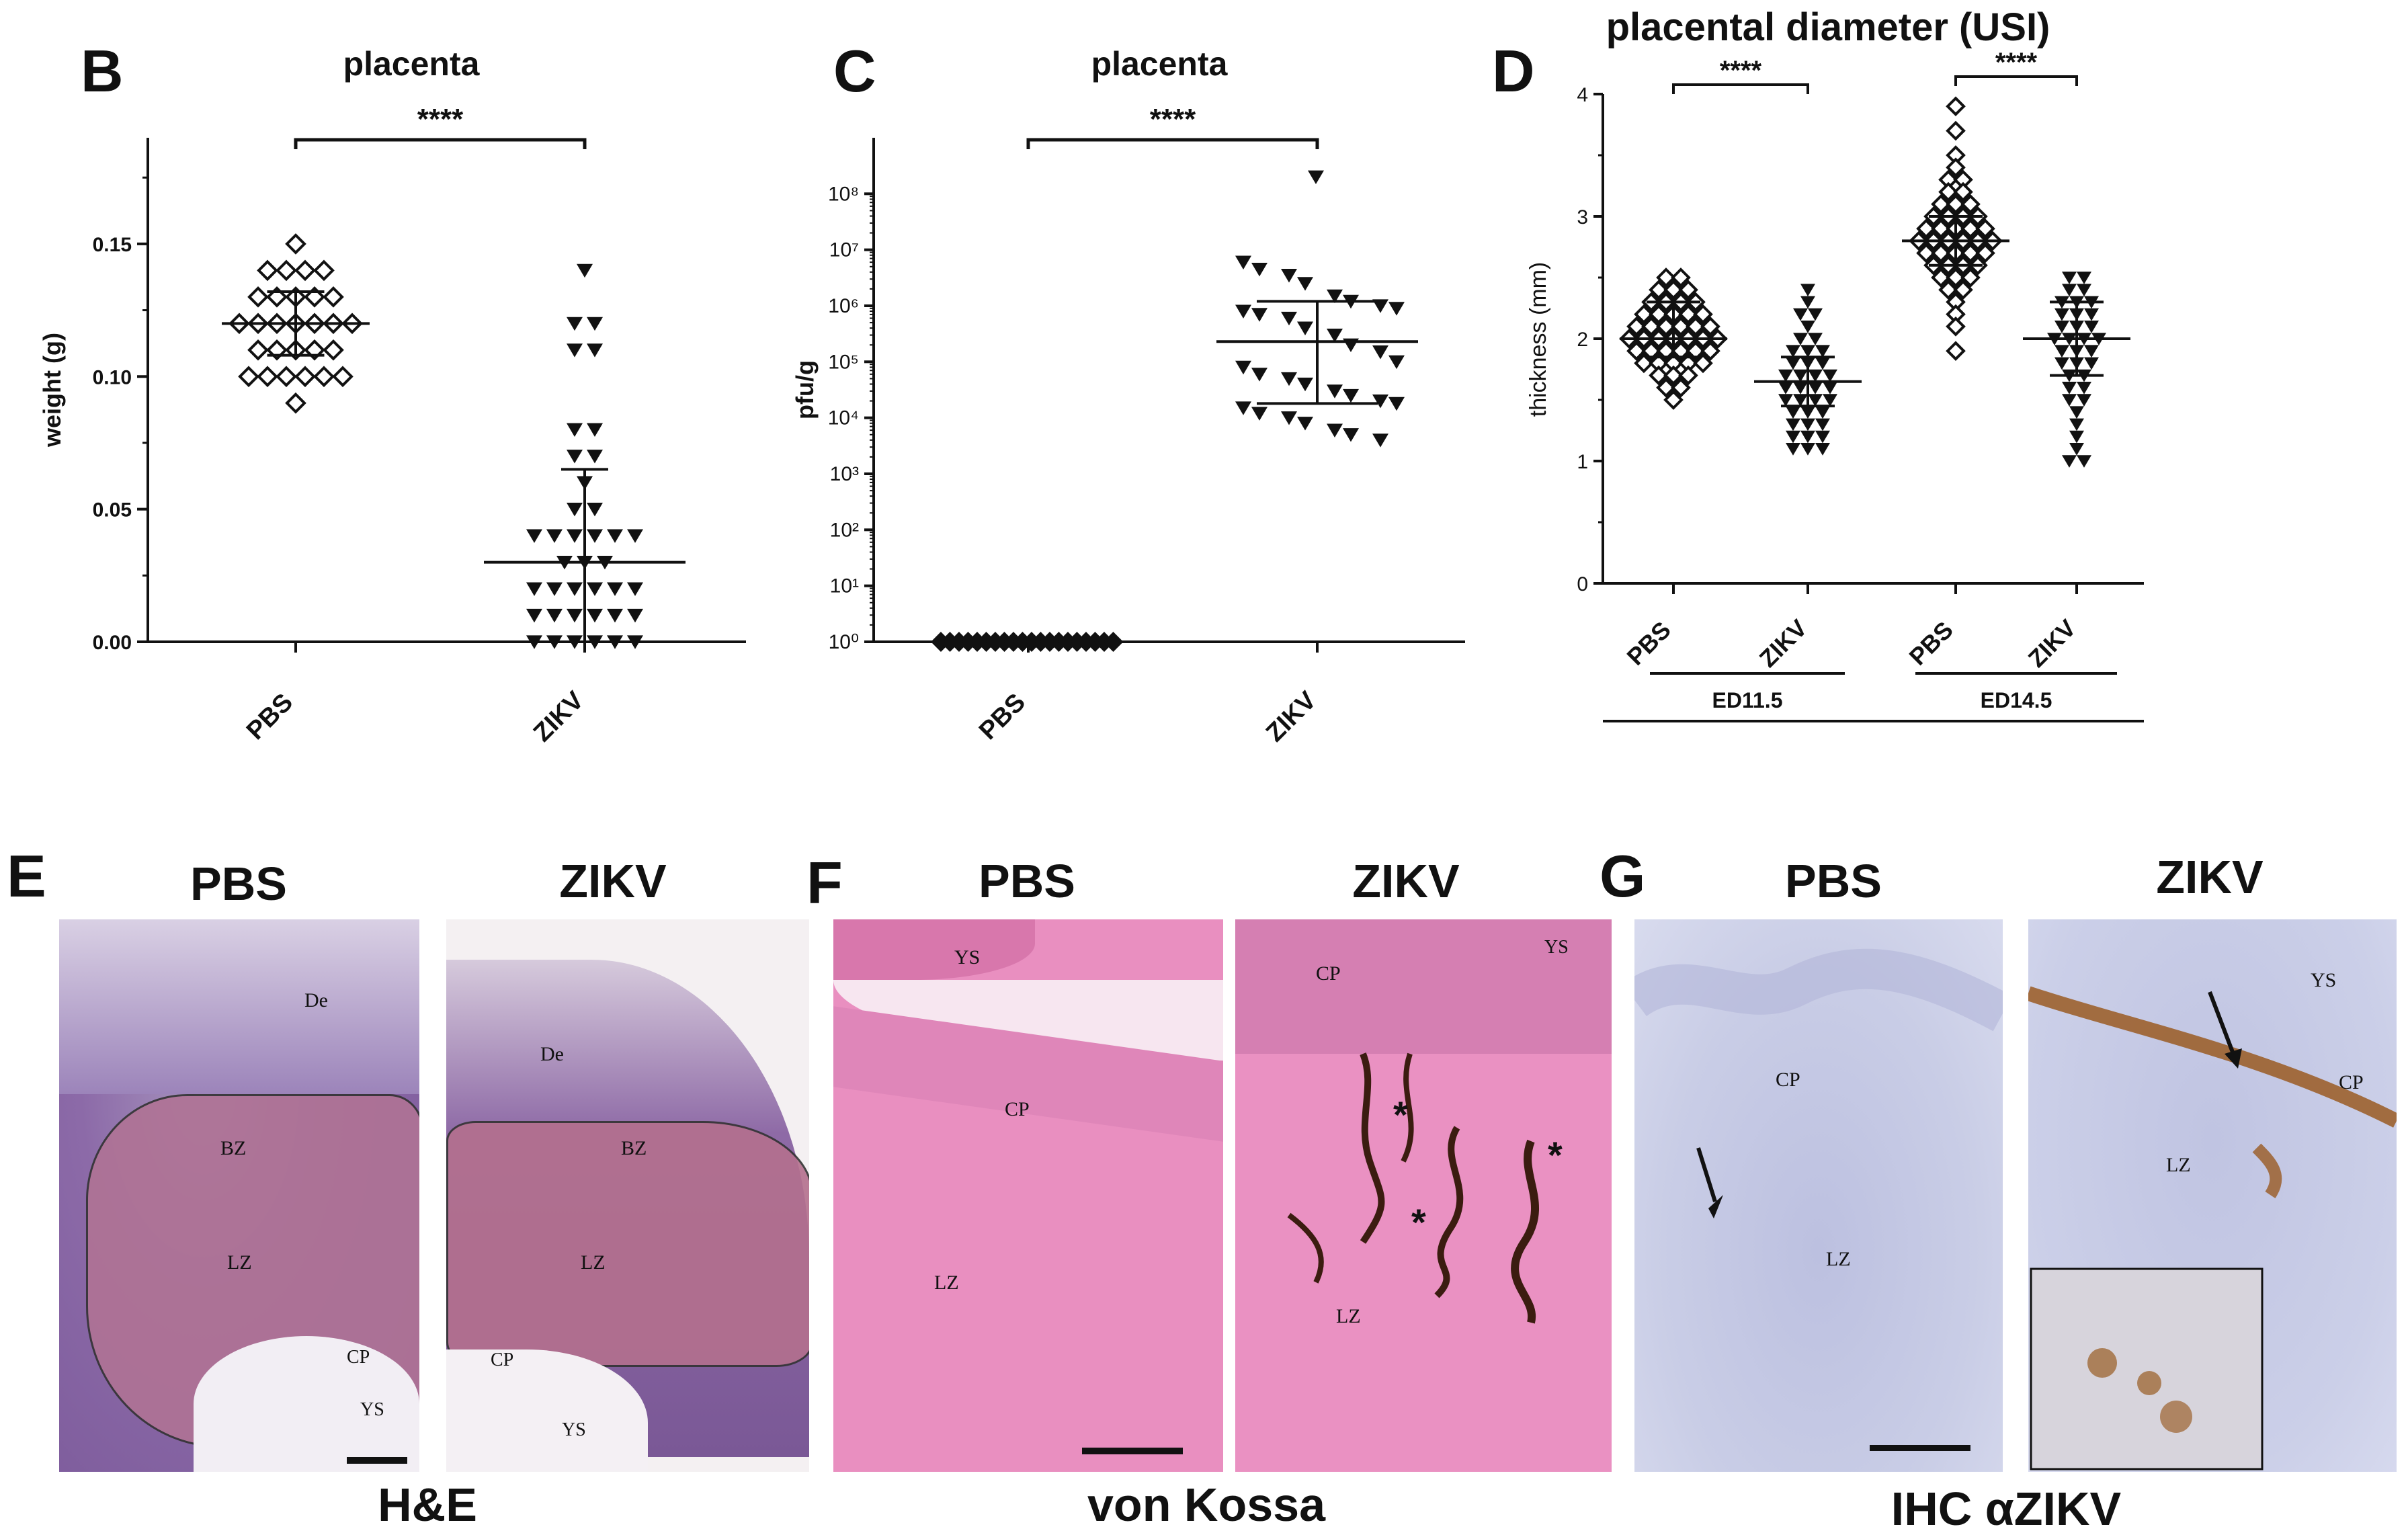 The image size is (2408, 1537). I want to click on chart-d-y-axis-label: thickness (mm), so click(1539, 339).